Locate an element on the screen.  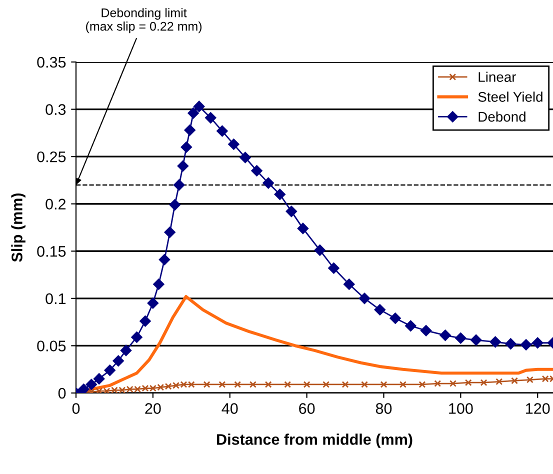
y-tick-label: 0.35 is located at coordinates (51, 62).